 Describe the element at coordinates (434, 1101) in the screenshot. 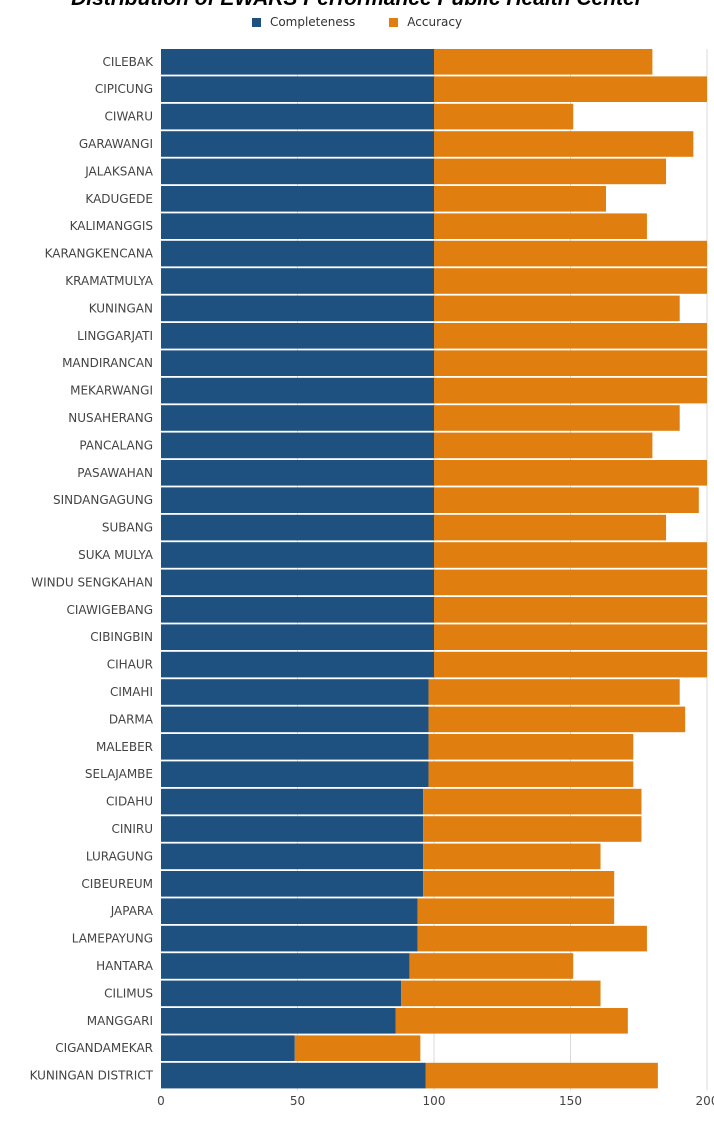

I see `x-tick-label: 100` at that location.